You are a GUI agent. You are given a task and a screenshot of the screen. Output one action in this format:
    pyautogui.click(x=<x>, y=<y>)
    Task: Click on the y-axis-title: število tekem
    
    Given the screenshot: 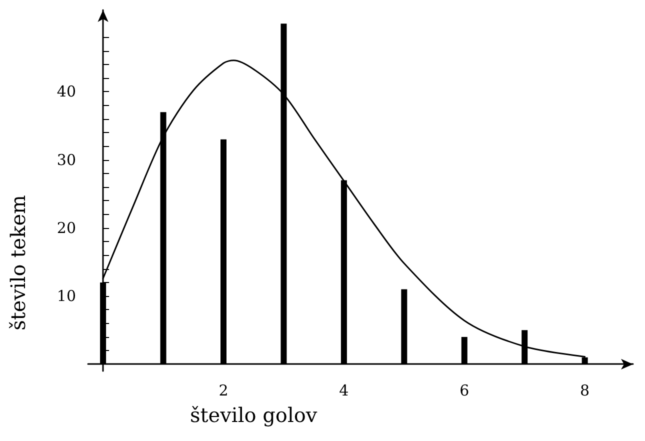 What is the action you would take?
    pyautogui.click(x=18, y=262)
    